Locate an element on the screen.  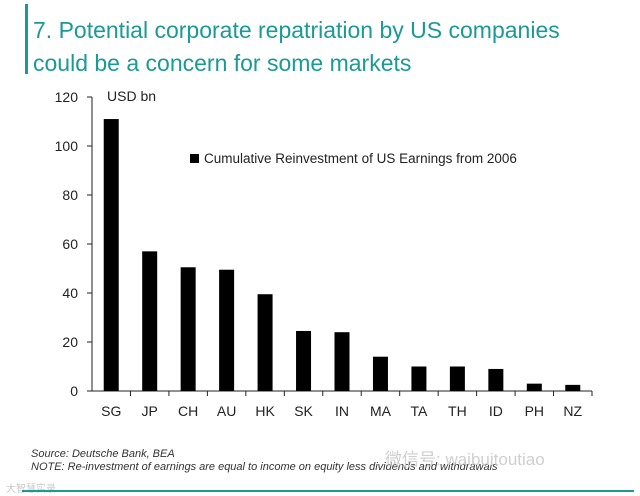
y-axis: 0 20 40 60 80 100 120 is located at coordinates (74, 244).